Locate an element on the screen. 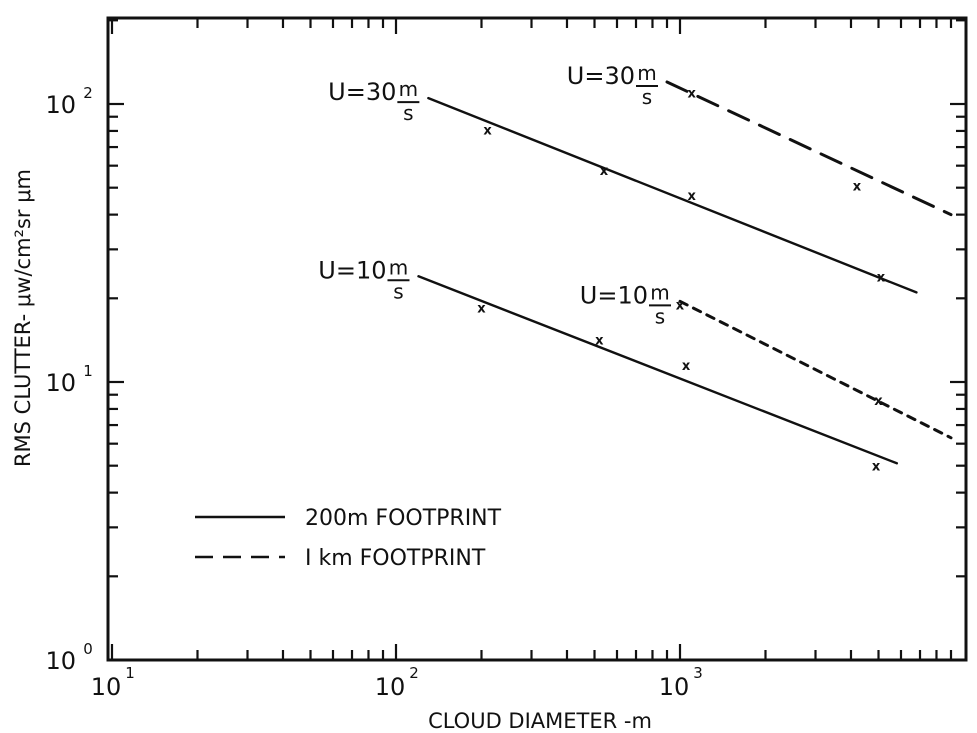 The width and height of the screenshot is (977, 733). y-tick-label: 10 1 is located at coordinates (68, 379).